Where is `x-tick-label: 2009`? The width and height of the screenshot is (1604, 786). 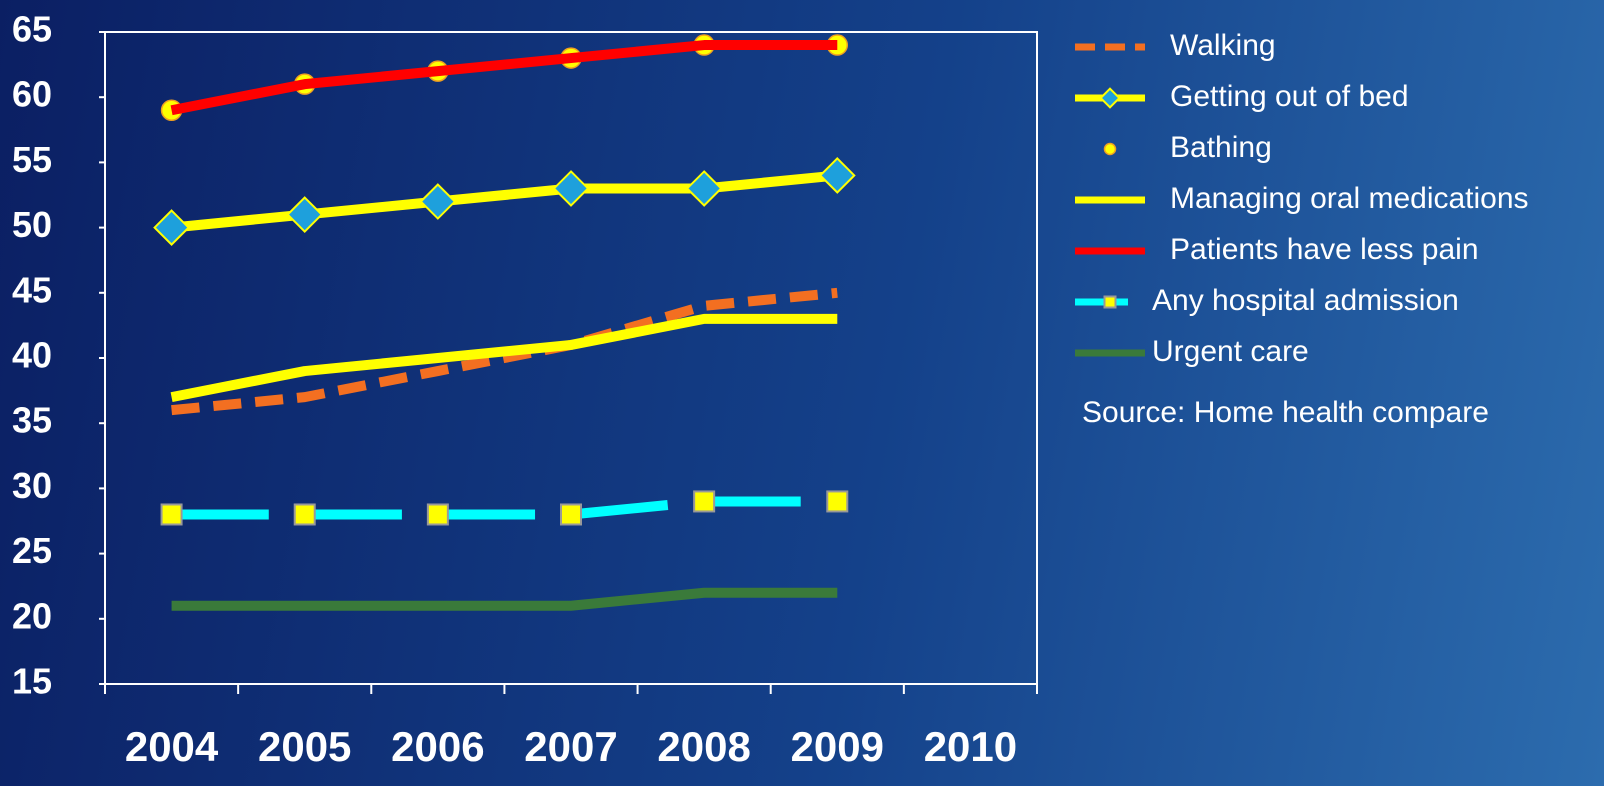
x-tick-label: 2009 is located at coordinates (837, 746).